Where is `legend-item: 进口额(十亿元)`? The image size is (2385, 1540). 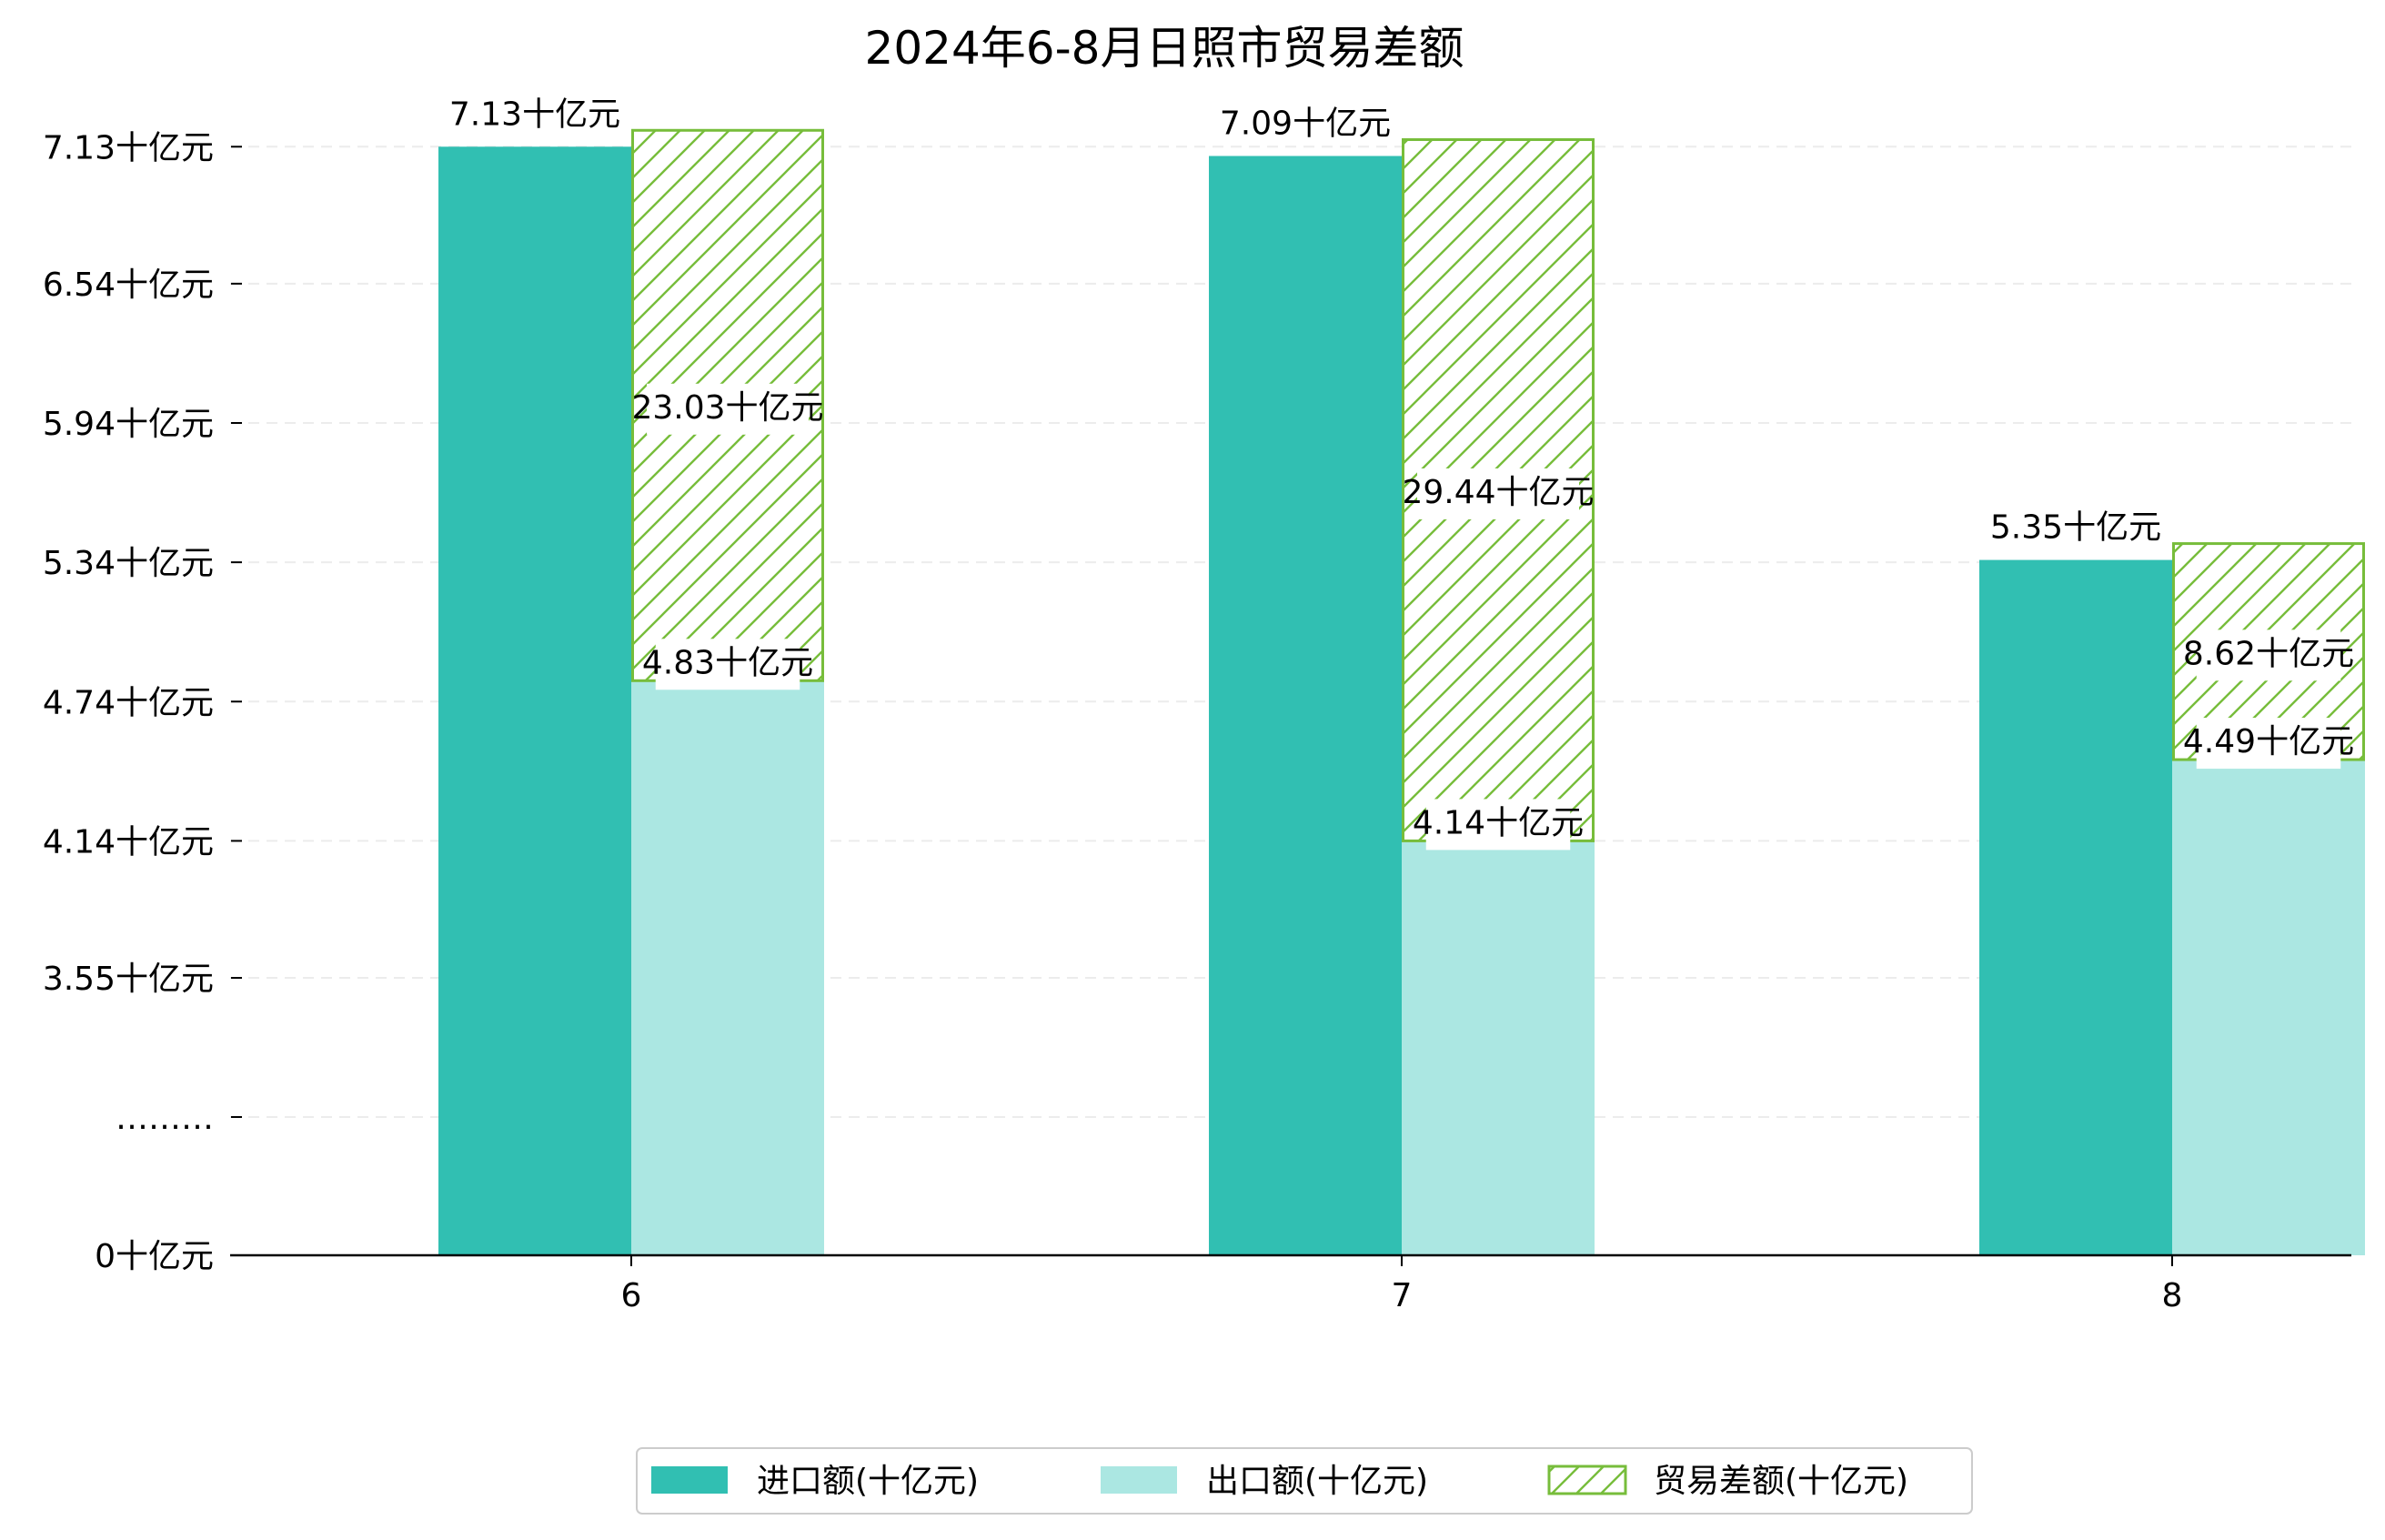 legend-item: 进口额(十亿元) is located at coordinates (815, 1481).